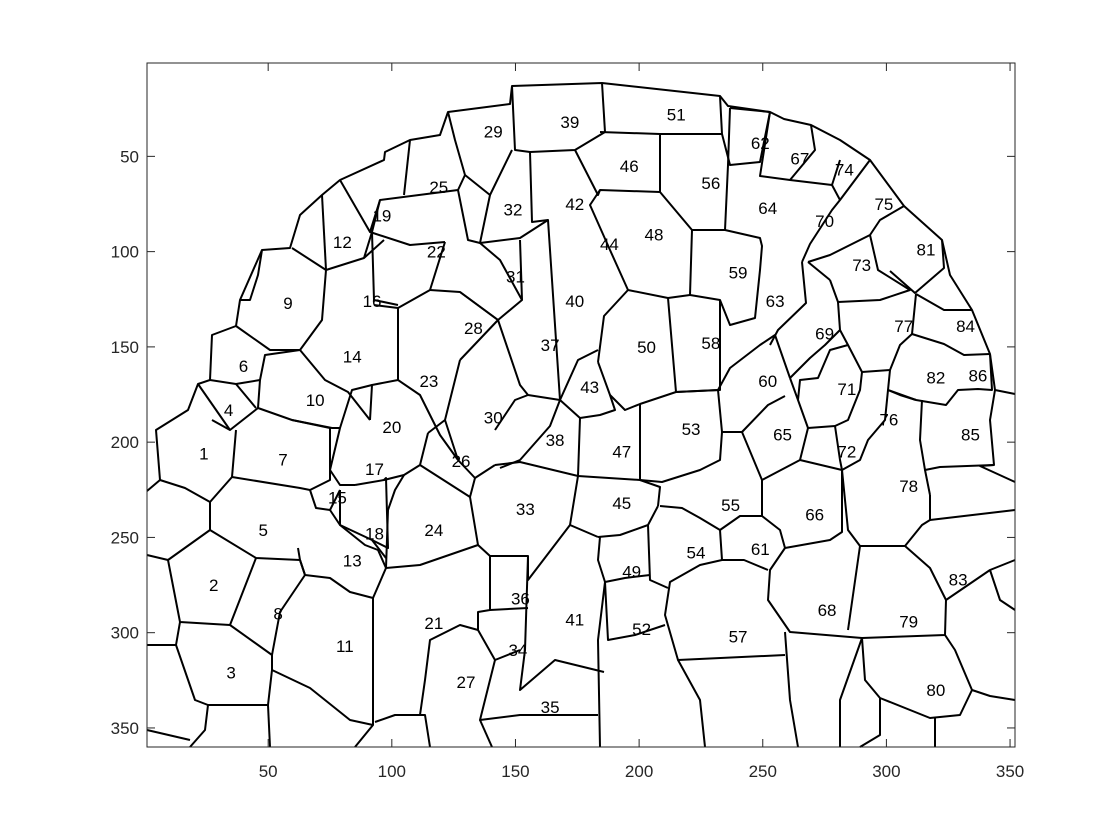 The height and width of the screenshot is (840, 1120). I want to click on cell-label-1: 1, so click(203, 454).